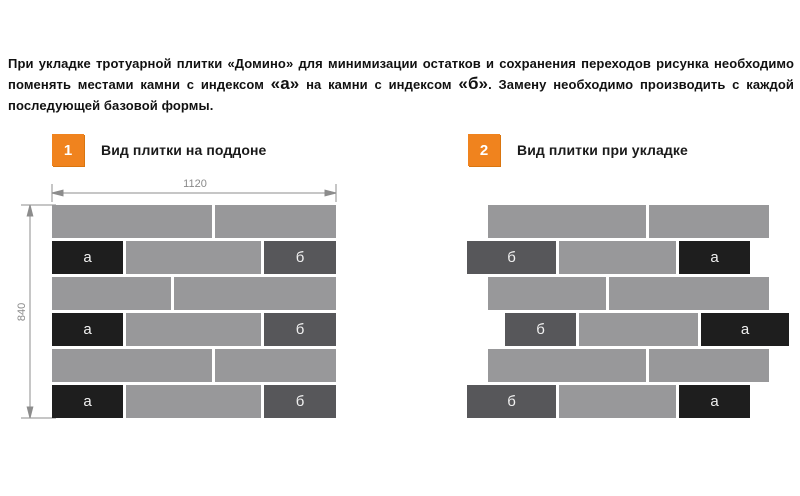 The width and height of the screenshot is (800, 496). What do you see at coordinates (195, 184) in the screenshot?
I see `width-dimension-label: 1120` at bounding box center [195, 184].